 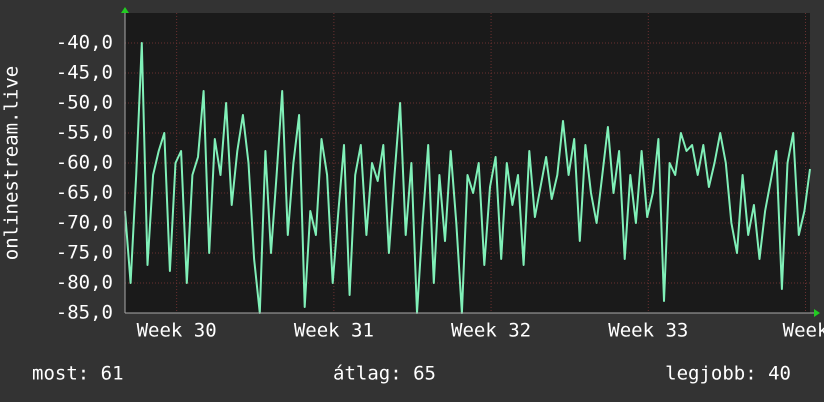 I want to click on y-tick-label: -85,0, so click(x=84, y=313).